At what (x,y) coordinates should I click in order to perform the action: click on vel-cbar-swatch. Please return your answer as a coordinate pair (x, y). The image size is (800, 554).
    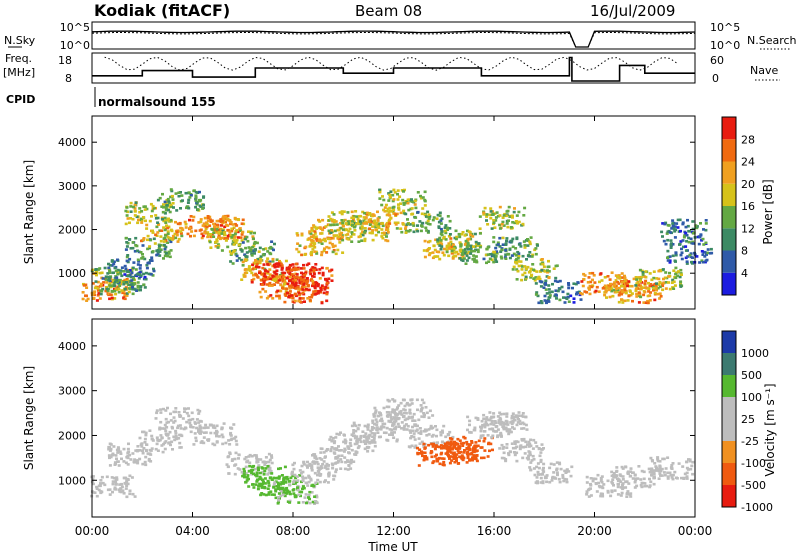
    Looking at the image, I should click on (729, 430).